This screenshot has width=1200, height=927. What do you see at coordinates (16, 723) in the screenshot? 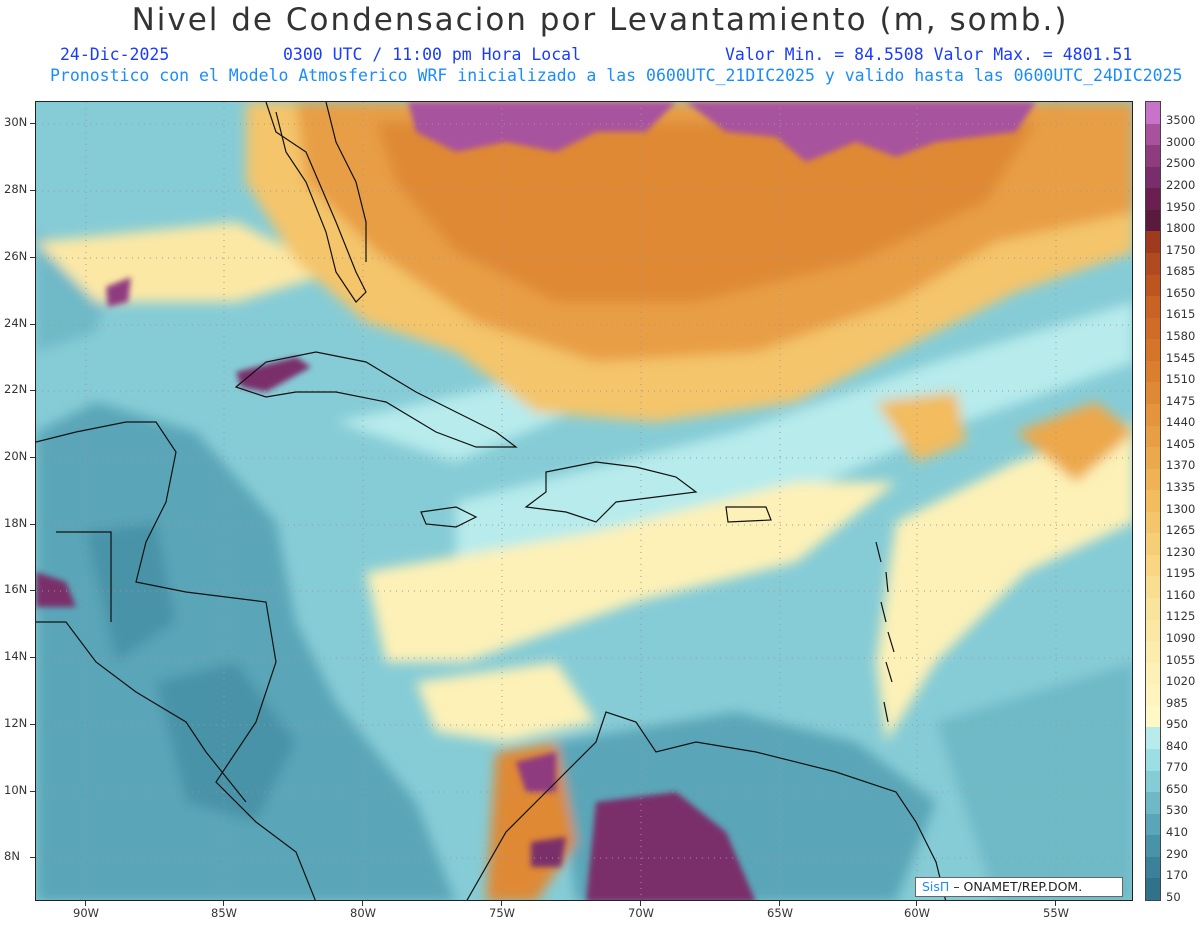
I see `lat-label: 12N` at bounding box center [16, 723].